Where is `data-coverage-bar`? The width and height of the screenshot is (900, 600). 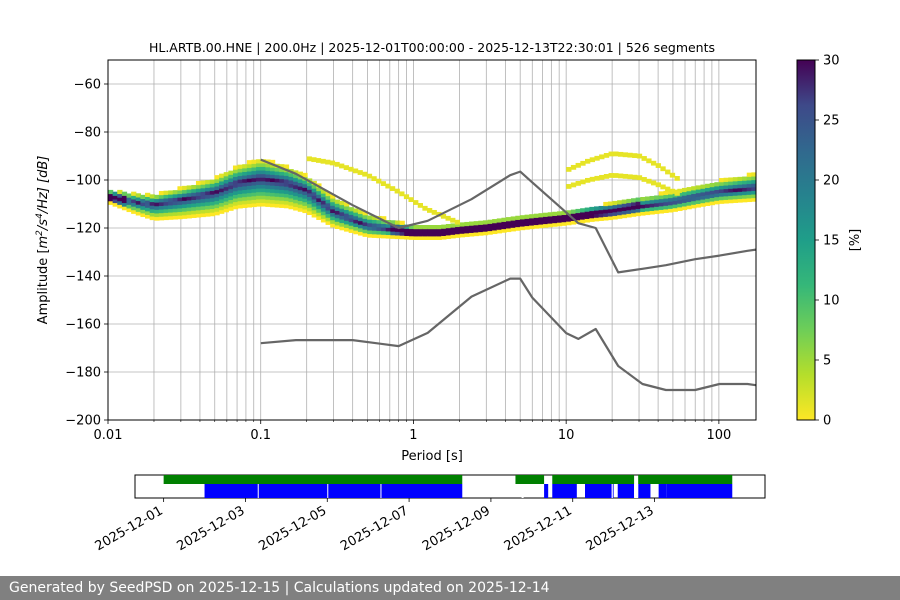
data-coverage-bar is located at coordinates (530, 479).